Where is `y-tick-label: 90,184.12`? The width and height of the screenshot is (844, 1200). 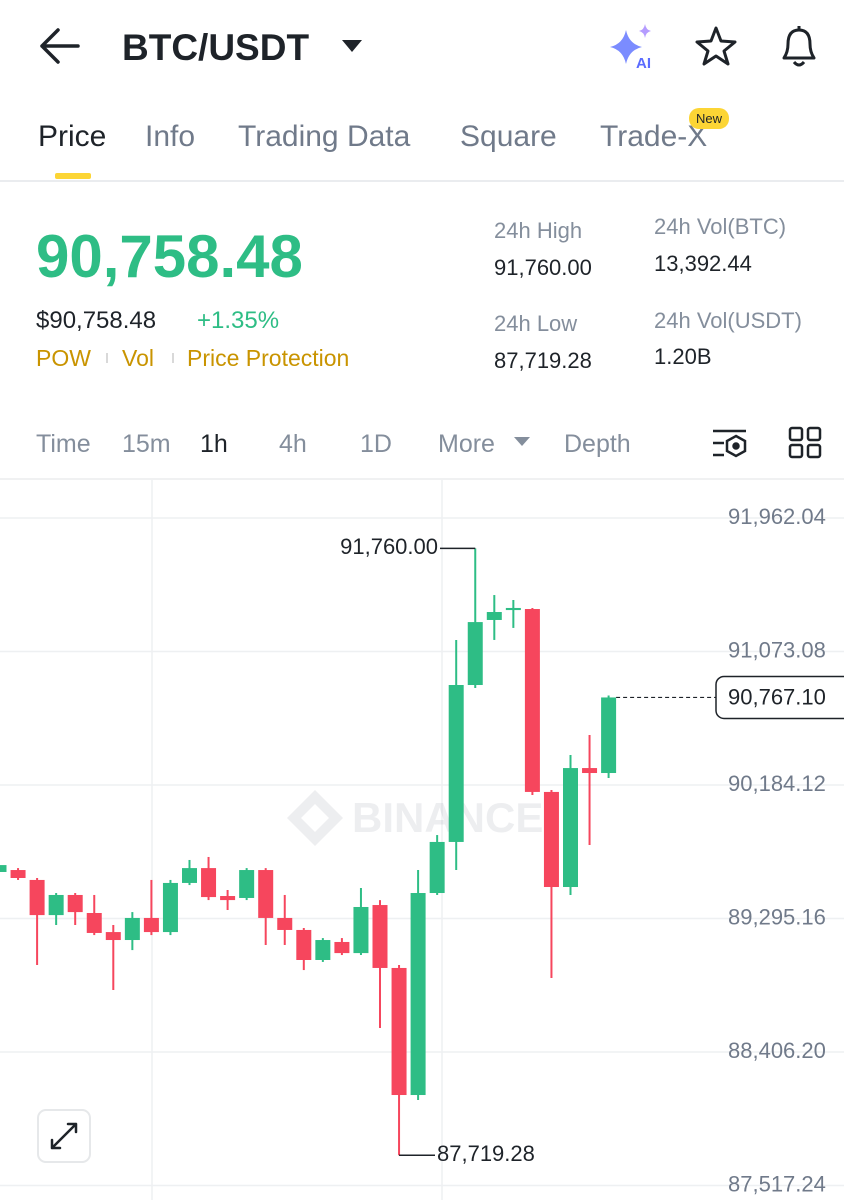 y-tick-label: 90,184.12 is located at coordinates (777, 783).